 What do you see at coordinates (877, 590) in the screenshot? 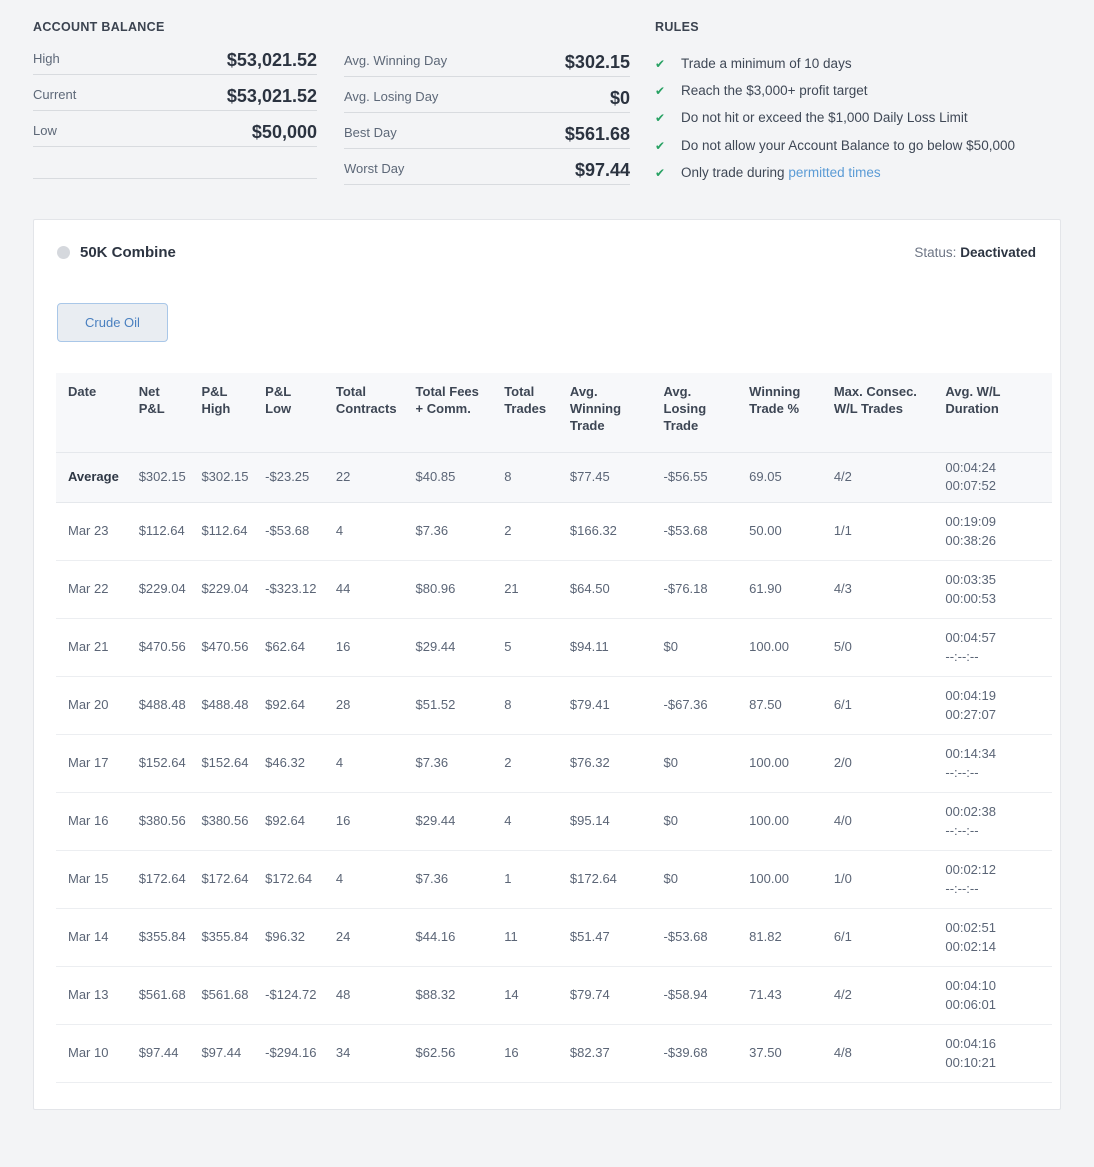
I see `table-cell: 4/3` at bounding box center [877, 590].